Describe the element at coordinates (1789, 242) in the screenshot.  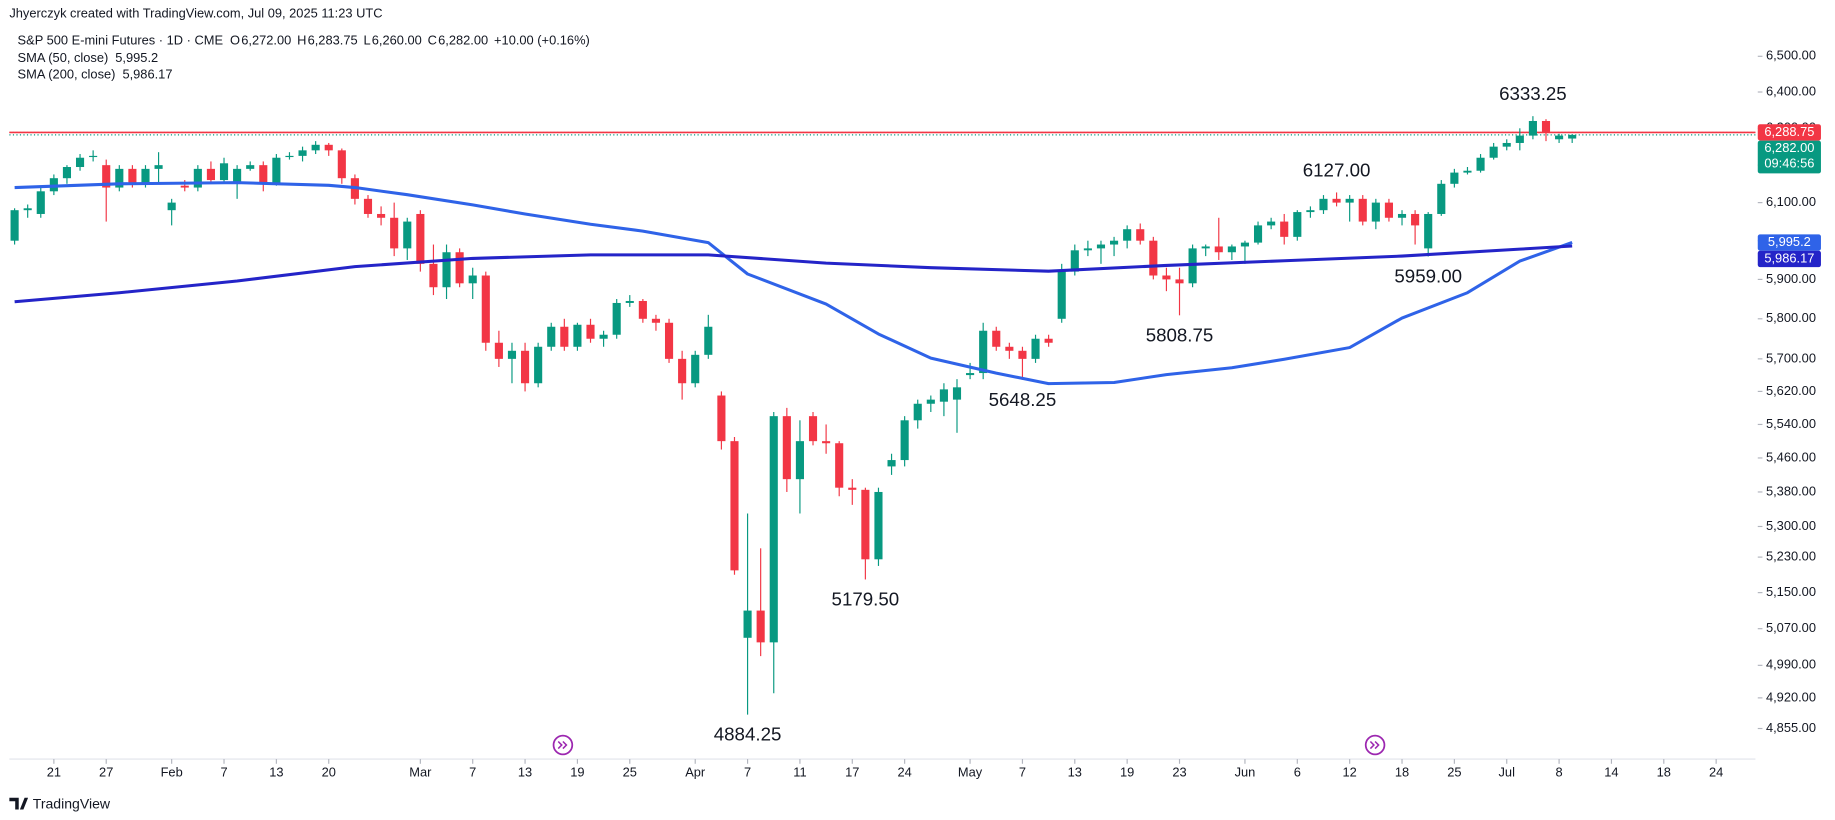
I see `price-badge: 5,995.2` at that location.